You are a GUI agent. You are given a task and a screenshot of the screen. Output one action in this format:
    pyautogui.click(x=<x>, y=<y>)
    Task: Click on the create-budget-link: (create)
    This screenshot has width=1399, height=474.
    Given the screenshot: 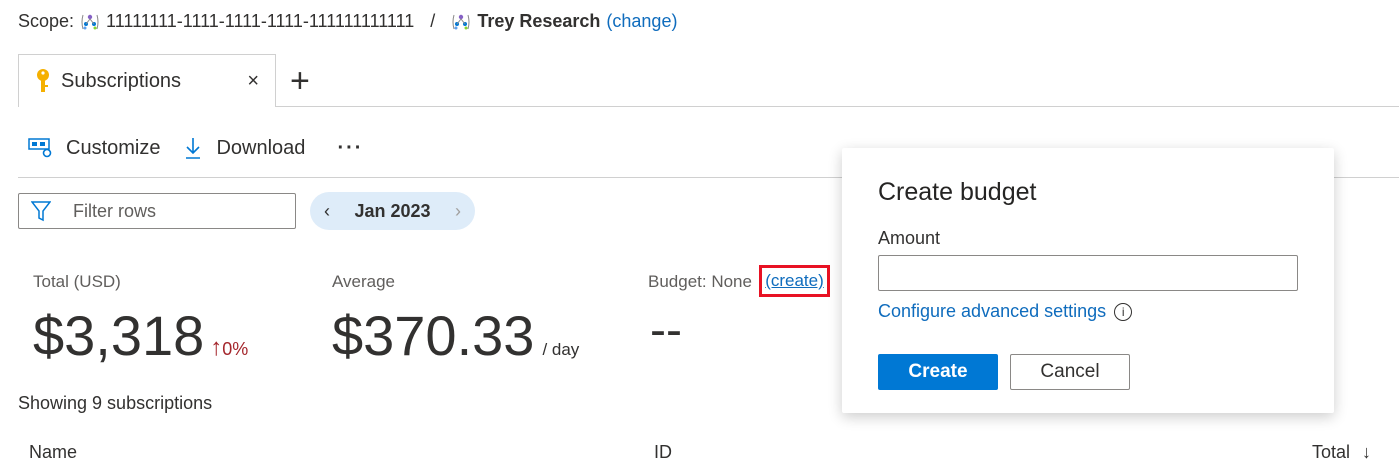 What is the action you would take?
    pyautogui.click(x=794, y=281)
    